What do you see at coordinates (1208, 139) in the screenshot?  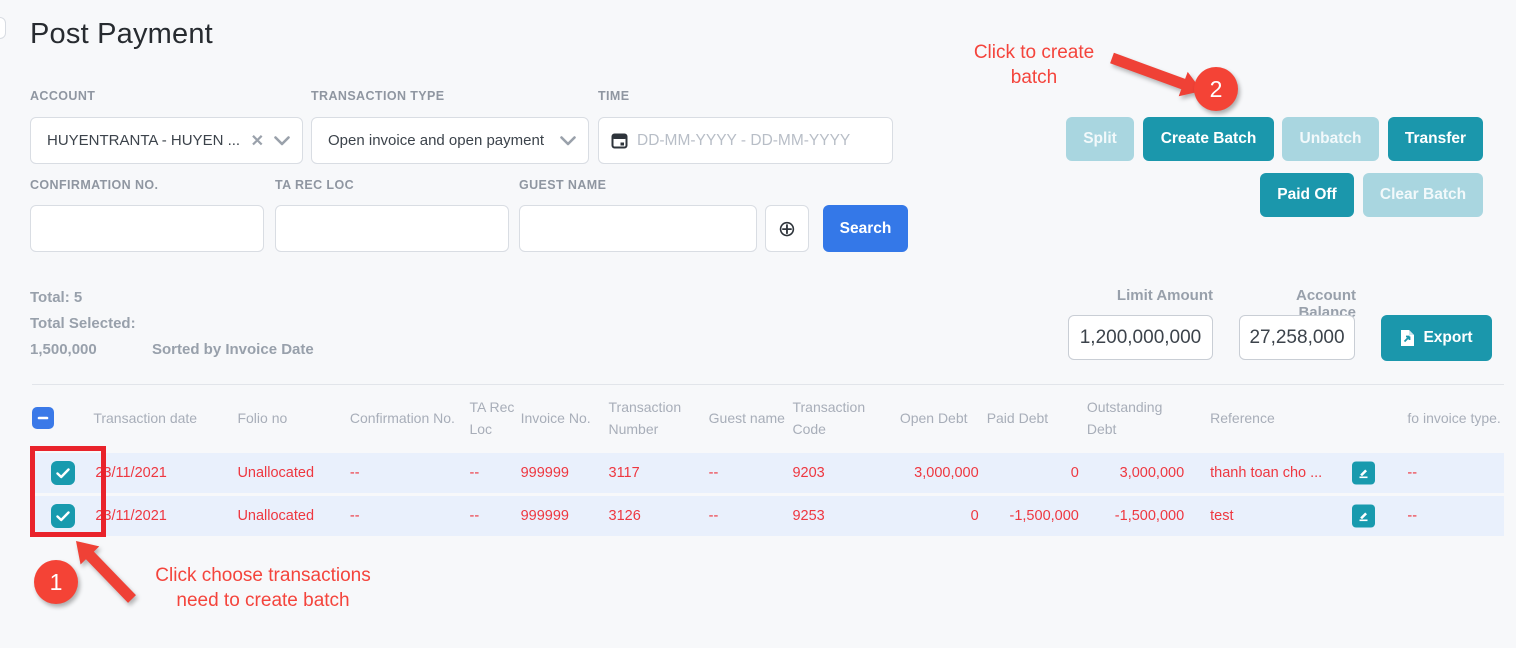 I see `create-batch-button: Create Batch` at bounding box center [1208, 139].